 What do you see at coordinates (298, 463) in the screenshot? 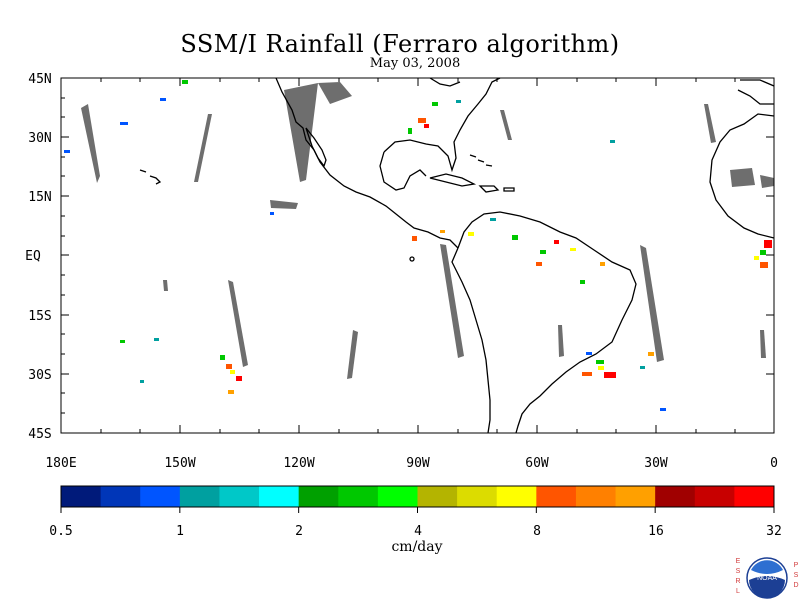
I see `lon-label: 120W` at bounding box center [298, 463].